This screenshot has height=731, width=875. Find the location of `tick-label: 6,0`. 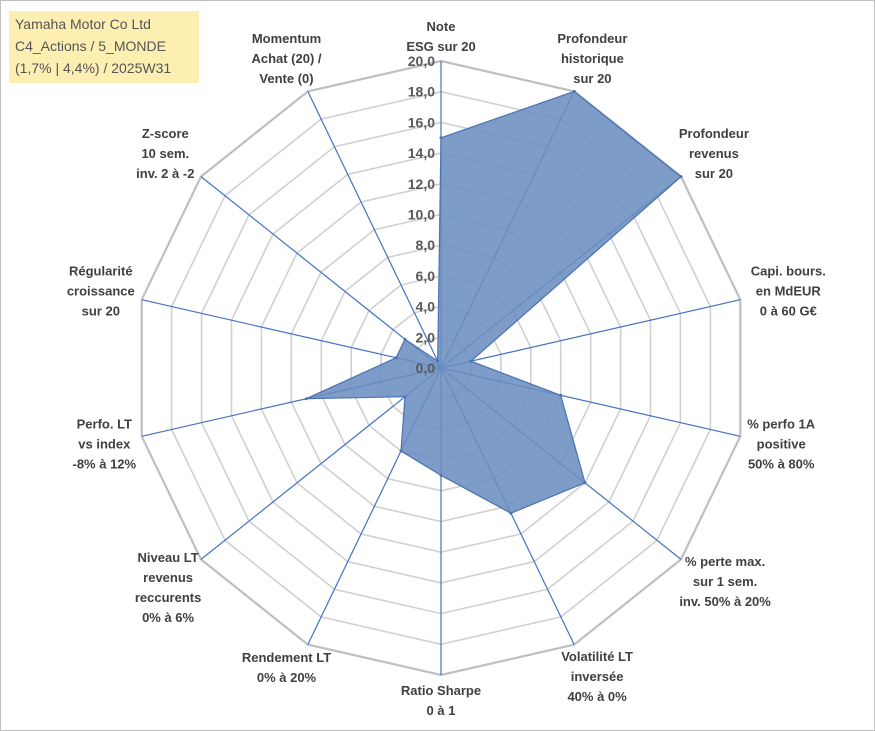

tick-label: 6,0 is located at coordinates (426, 276).